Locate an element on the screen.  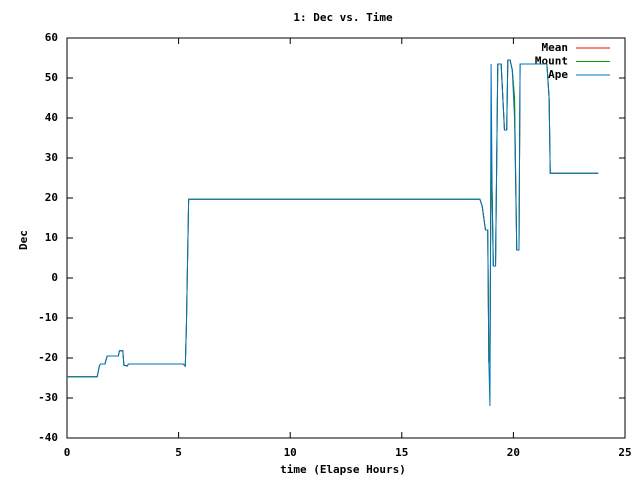
y-tick-label: 0 is located at coordinates (54, 277).